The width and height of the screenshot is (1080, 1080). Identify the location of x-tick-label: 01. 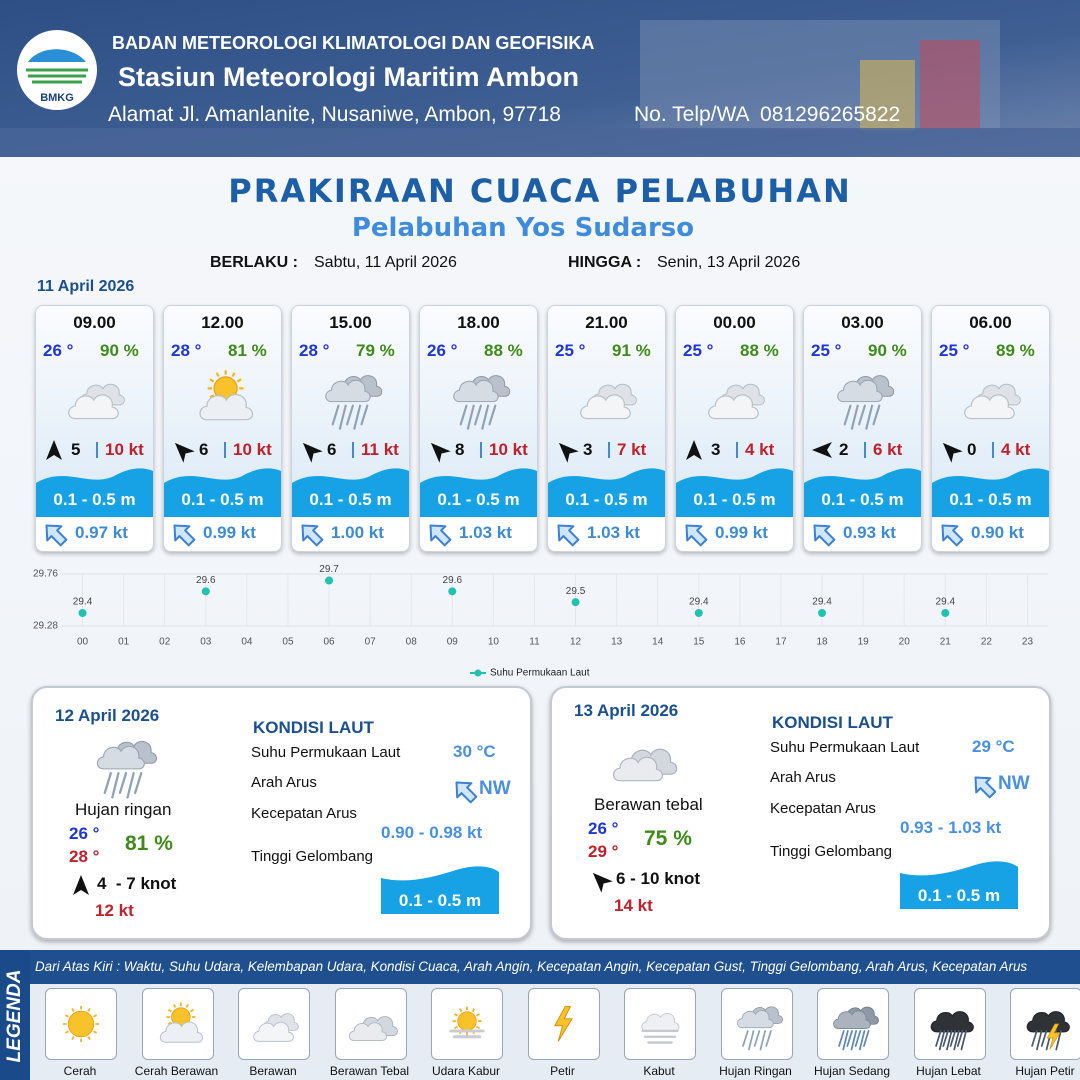
(124, 642).